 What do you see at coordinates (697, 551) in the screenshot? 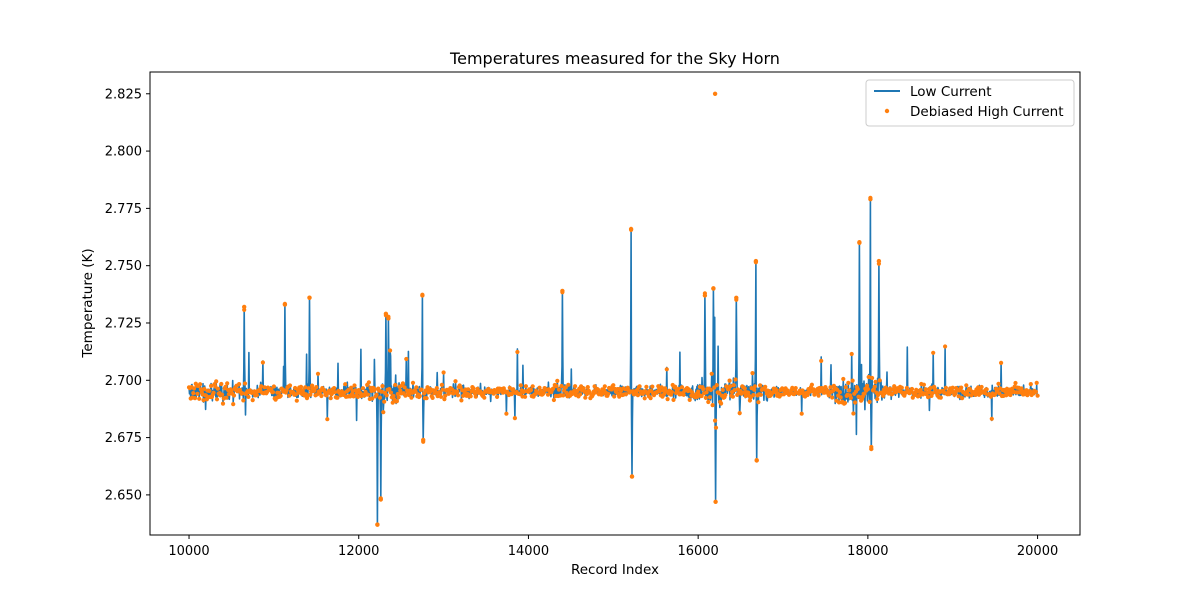
I see `x-tick-label: 16000` at bounding box center [697, 551].